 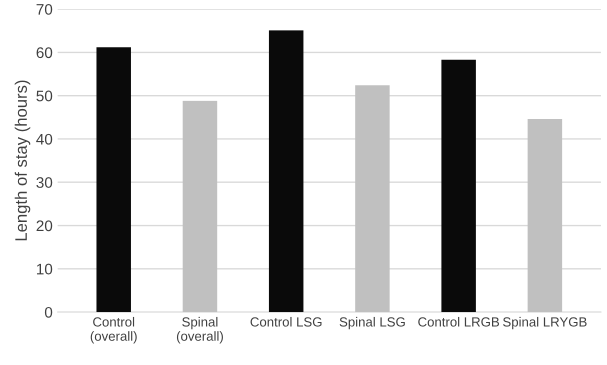 I want to click on x-tick-label: Control LRGB, so click(x=459, y=321).